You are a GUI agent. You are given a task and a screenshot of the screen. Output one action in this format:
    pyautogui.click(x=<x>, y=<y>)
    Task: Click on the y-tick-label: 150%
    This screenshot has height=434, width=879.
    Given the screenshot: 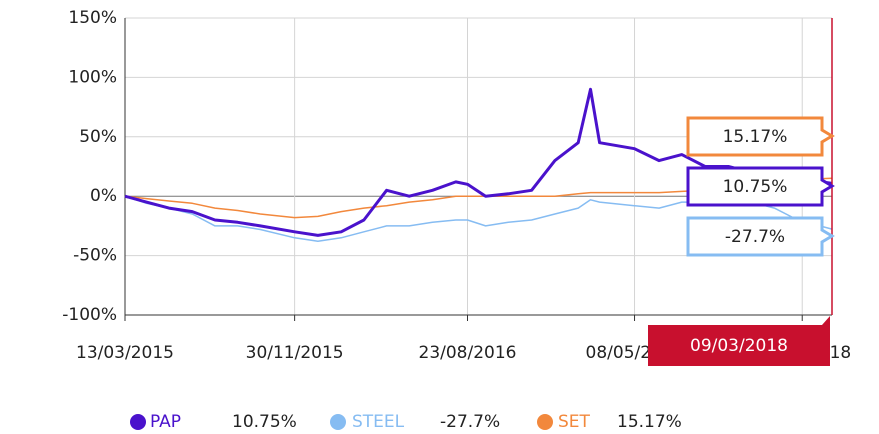 What is the action you would take?
    pyautogui.click(x=92, y=18)
    